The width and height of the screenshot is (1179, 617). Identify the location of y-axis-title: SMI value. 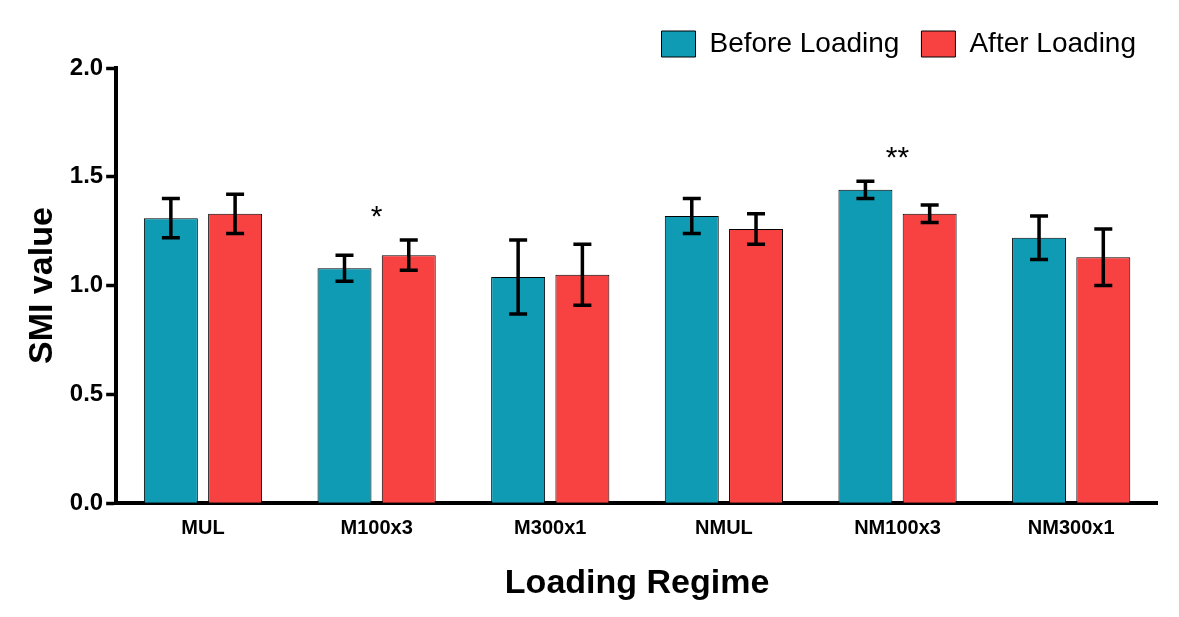
(39, 286).